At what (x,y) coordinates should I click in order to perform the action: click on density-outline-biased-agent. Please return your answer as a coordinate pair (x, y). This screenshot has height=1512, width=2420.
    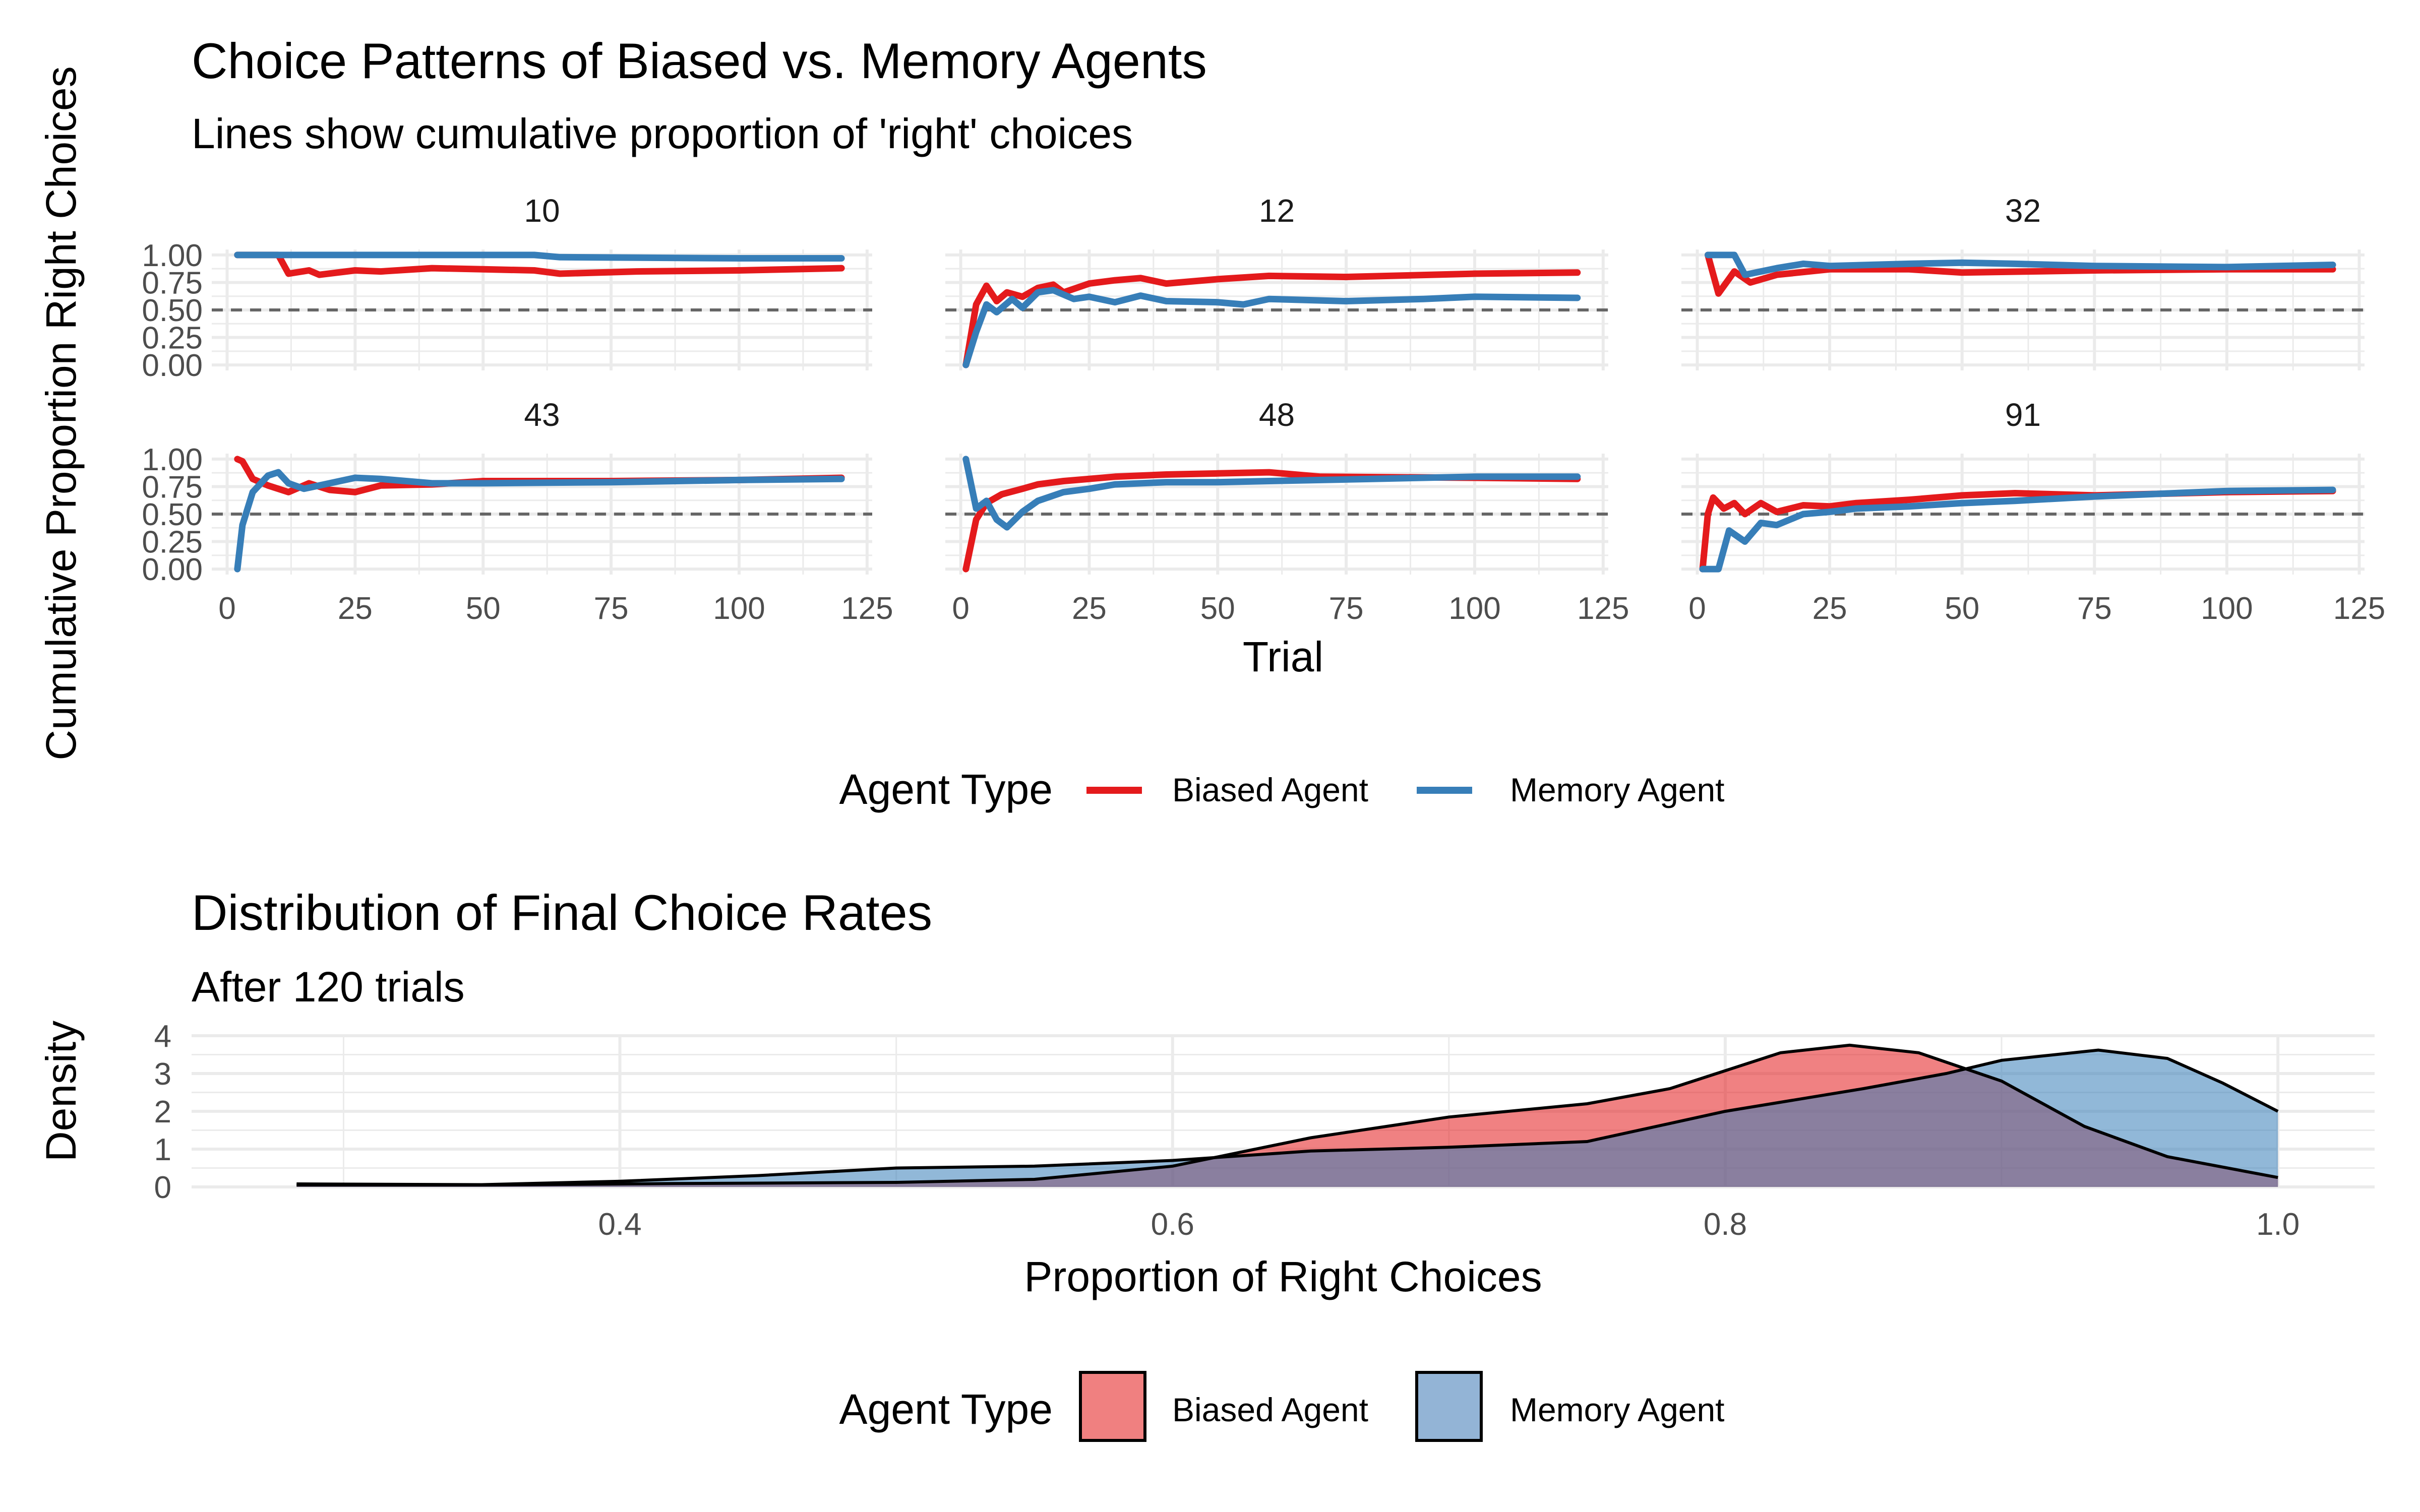
    Looking at the image, I should click on (1287, 1115).